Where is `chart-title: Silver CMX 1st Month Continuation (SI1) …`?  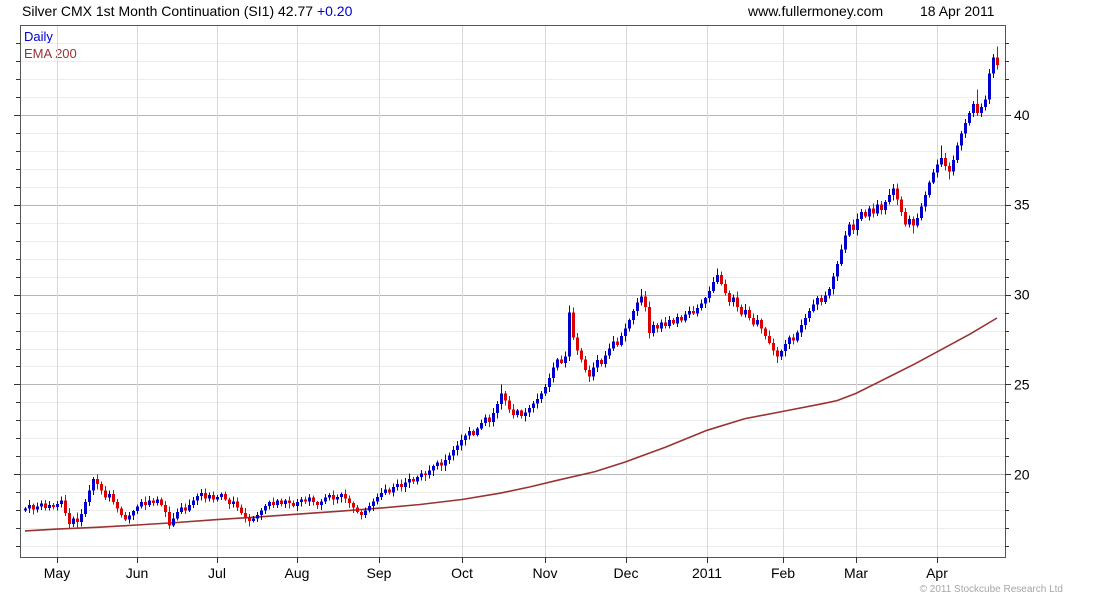 chart-title: Silver CMX 1st Month Continuation (SI1) … is located at coordinates (187, 11).